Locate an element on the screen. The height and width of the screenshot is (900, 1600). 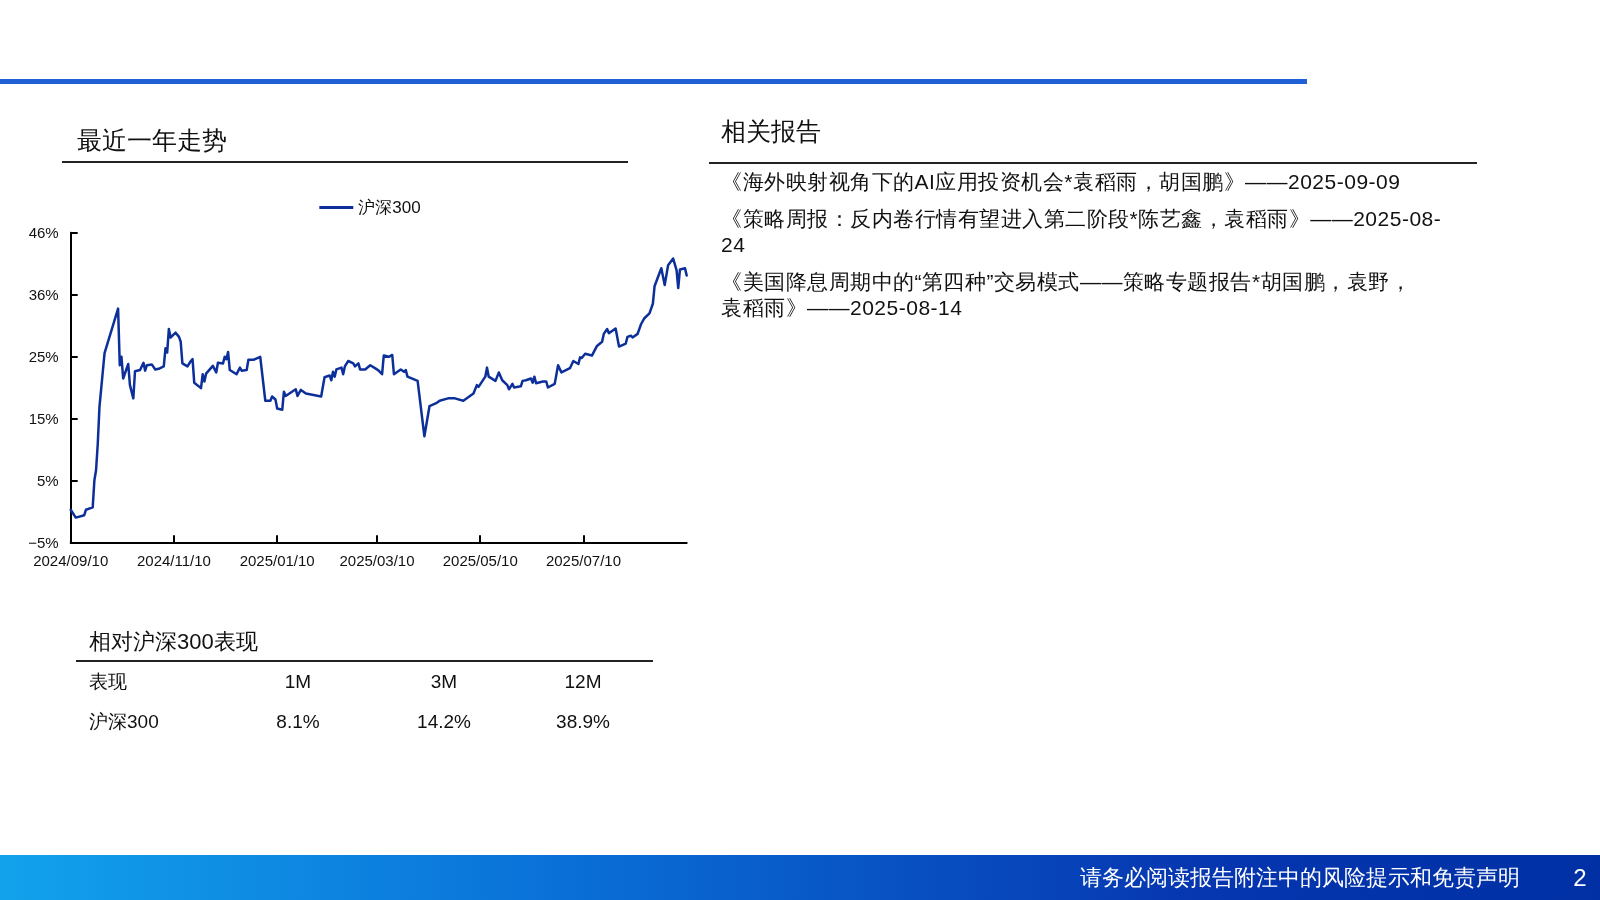
x-tick-label: 2024/11/10 is located at coordinates (173, 561).